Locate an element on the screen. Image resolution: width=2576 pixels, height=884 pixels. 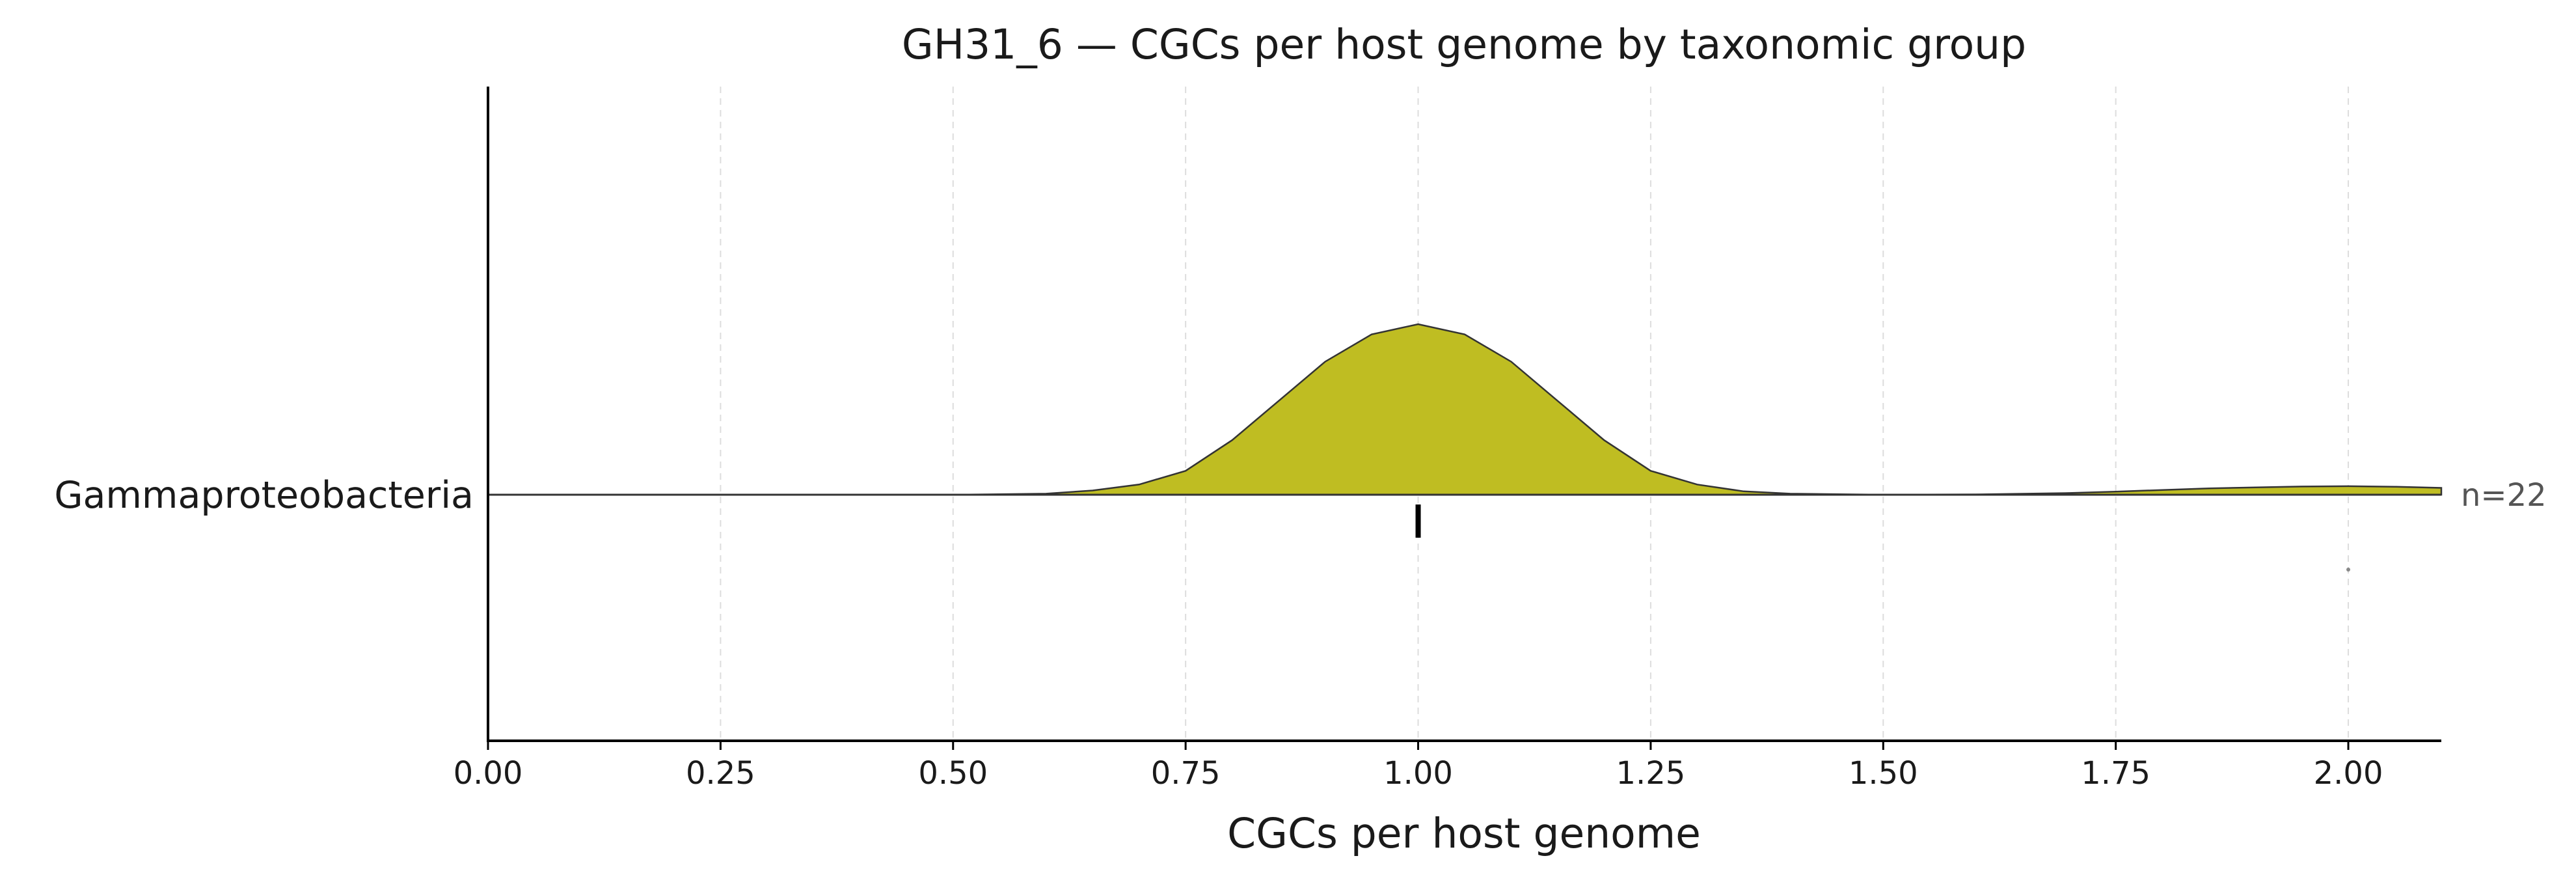
x-tick-label: 1.25 is located at coordinates (1650, 773).